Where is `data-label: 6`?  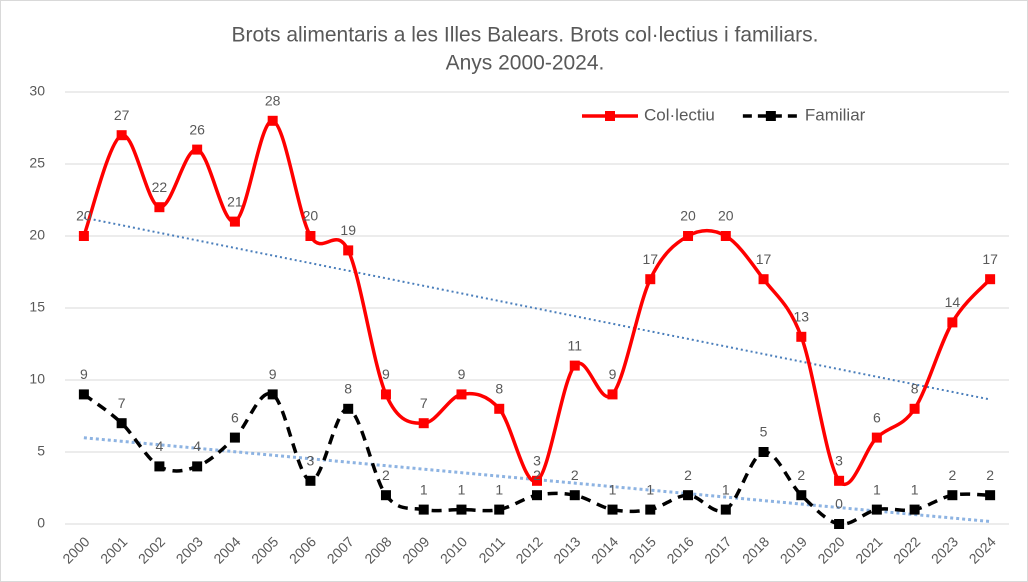
data-label: 6 is located at coordinates (877, 417).